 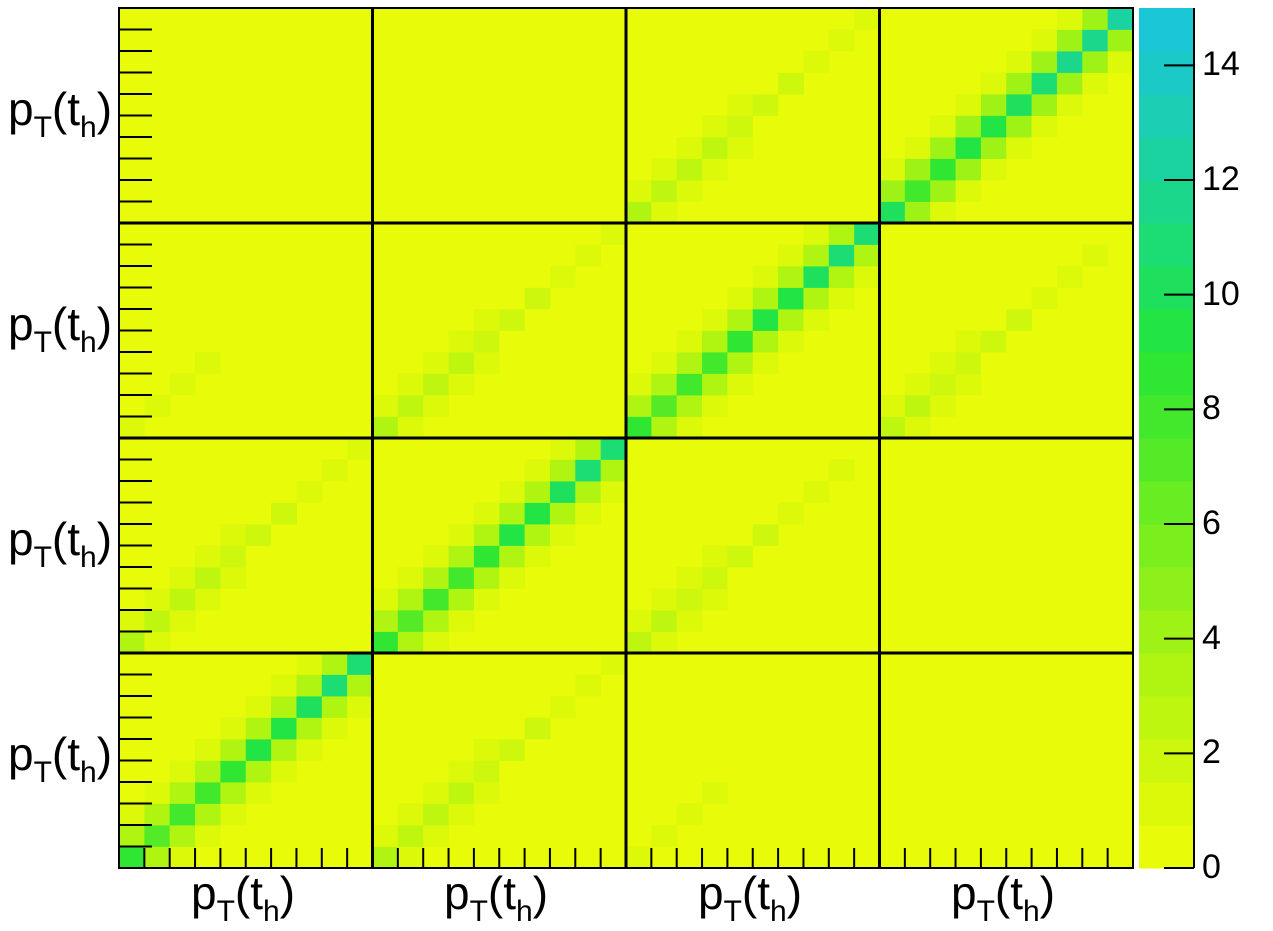 What do you see at coordinates (1221, 293) in the screenshot?
I see `color-bar-tick-label: 10` at bounding box center [1221, 293].